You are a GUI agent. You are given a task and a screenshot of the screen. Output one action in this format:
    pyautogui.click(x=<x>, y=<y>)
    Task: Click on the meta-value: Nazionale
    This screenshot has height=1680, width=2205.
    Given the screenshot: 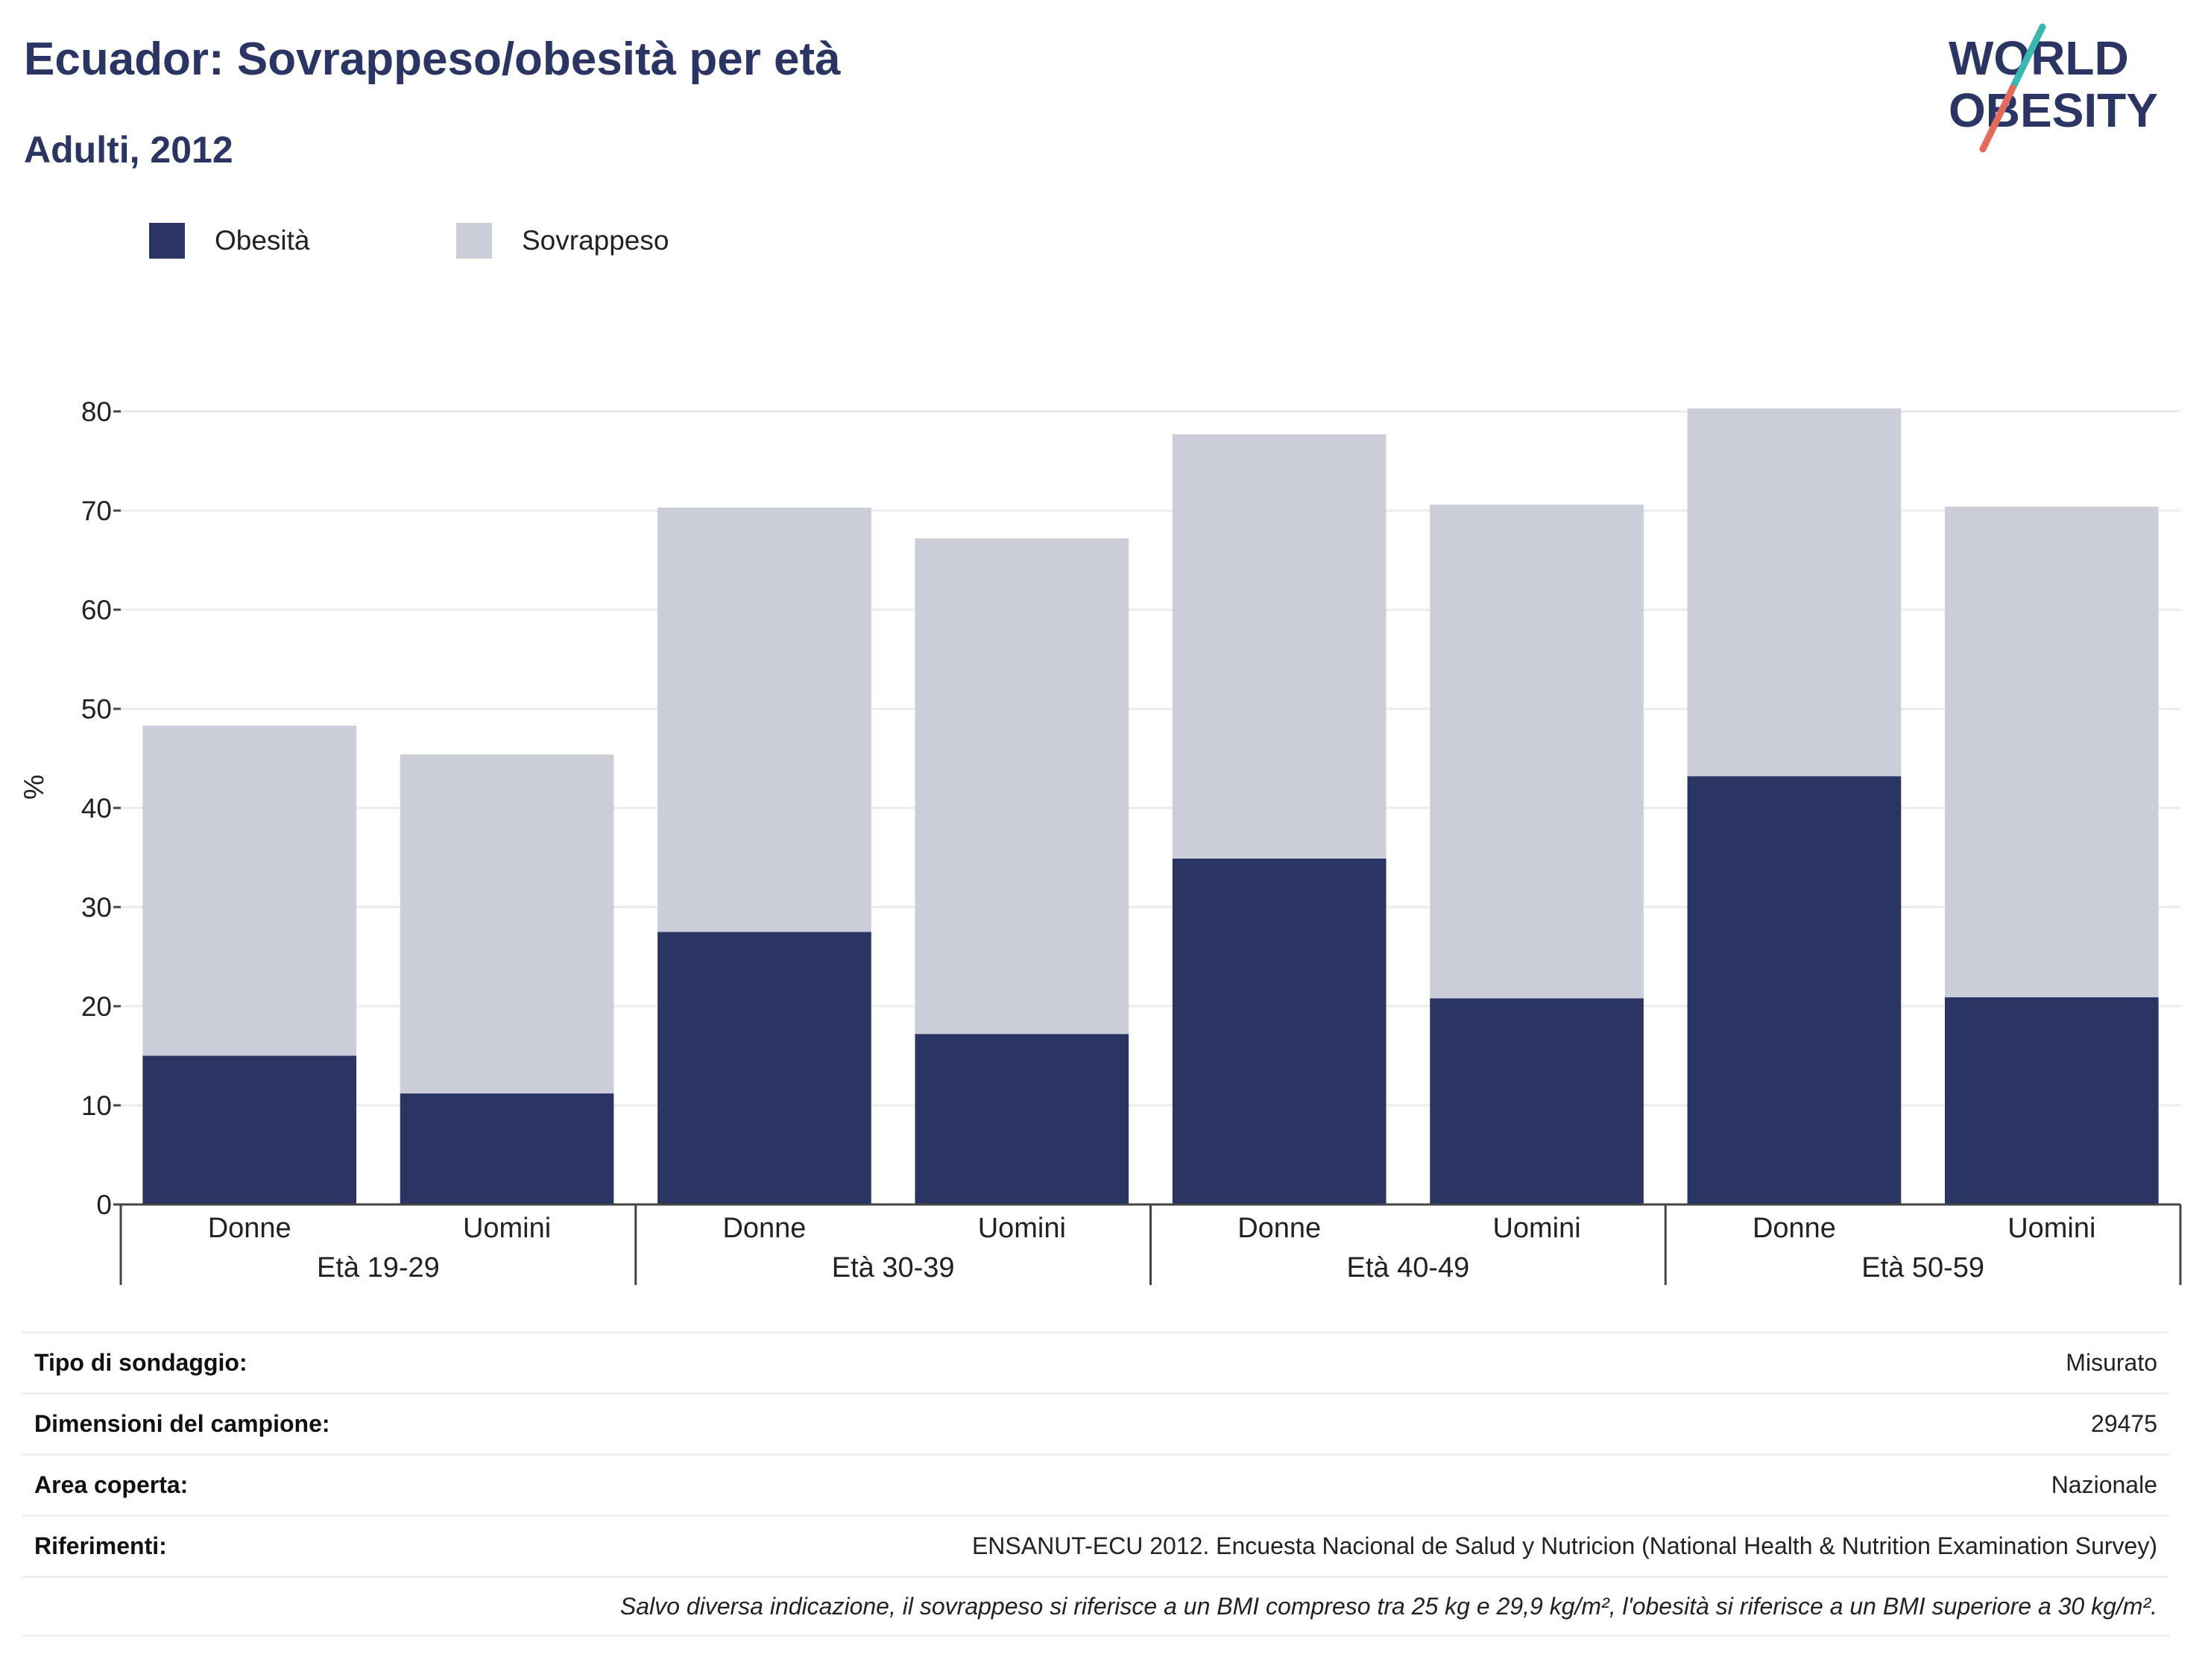 What is the action you would take?
    pyautogui.click(x=2104, y=1484)
    